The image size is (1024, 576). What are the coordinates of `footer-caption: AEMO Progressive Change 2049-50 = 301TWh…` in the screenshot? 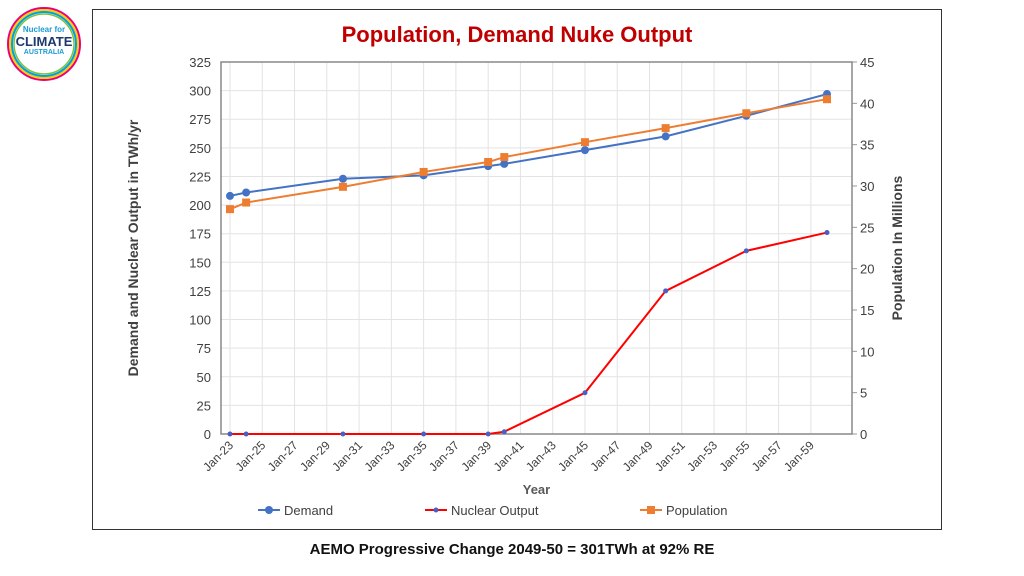 It's located at (512, 549).